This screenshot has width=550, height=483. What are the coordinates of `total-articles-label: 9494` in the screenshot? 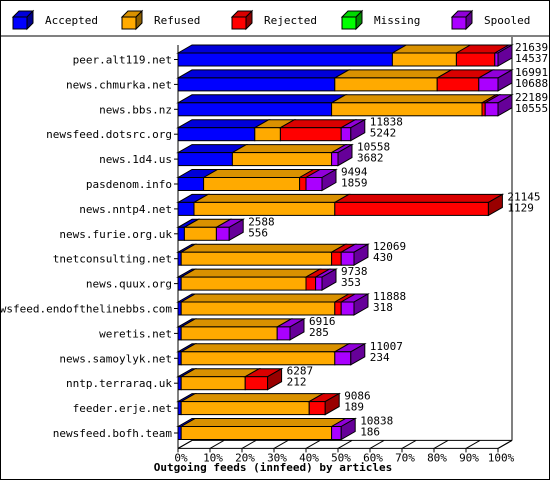 It's located at (354, 172).